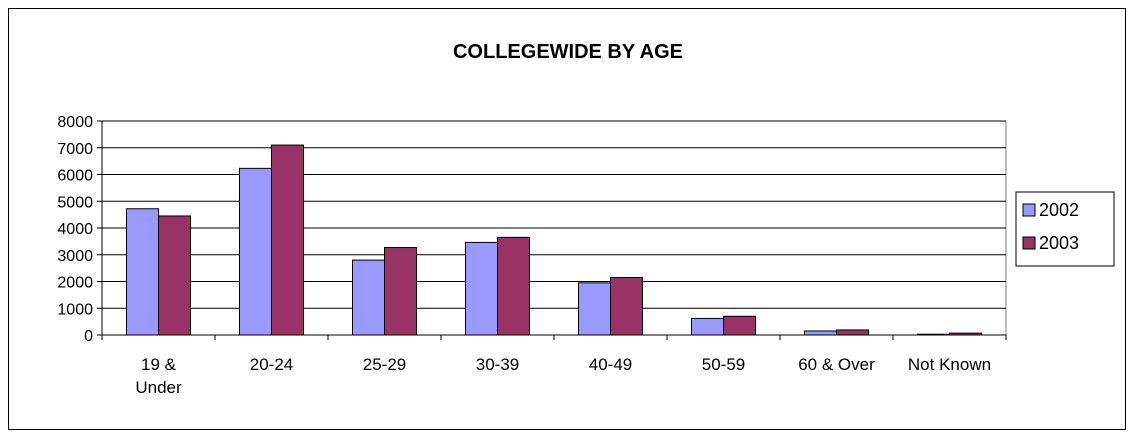  What do you see at coordinates (1029, 243) in the screenshot?
I see `legend-swatch-2003` at bounding box center [1029, 243].